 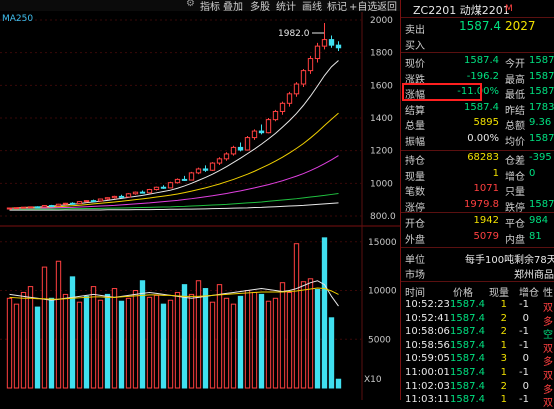 I want to click on toolbar-overlay: 叠加, so click(x=233, y=7).